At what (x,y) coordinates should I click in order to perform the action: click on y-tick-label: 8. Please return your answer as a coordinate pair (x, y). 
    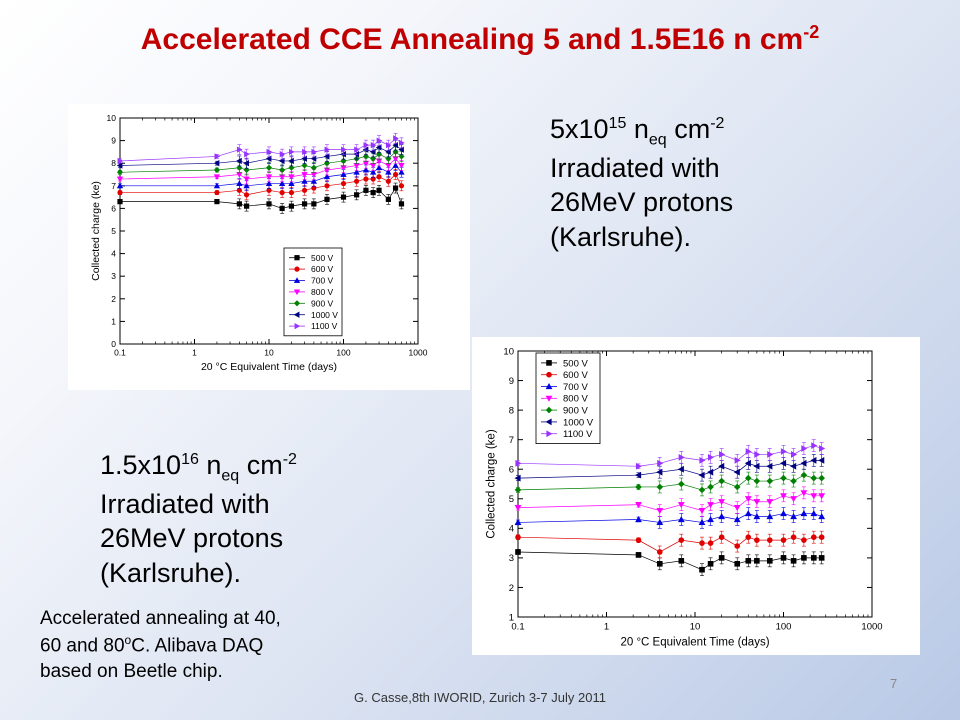
    Looking at the image, I should click on (511, 410).